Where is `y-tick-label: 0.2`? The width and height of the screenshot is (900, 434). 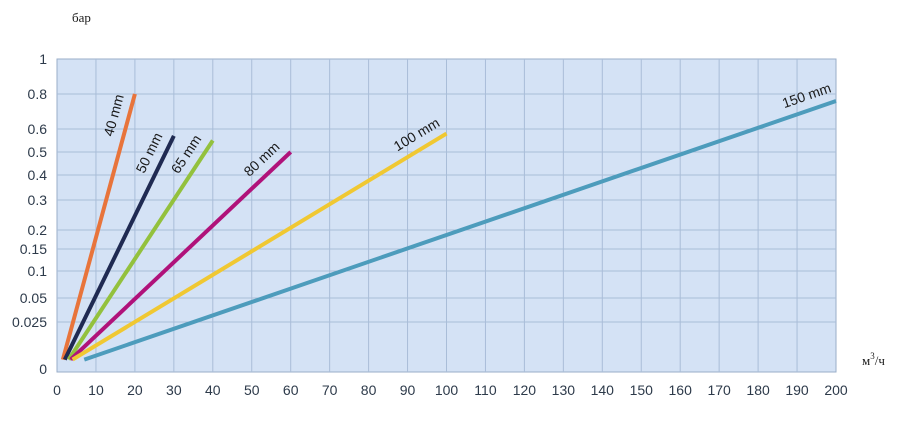
y-tick-label: 0.2 is located at coordinates (38, 230).